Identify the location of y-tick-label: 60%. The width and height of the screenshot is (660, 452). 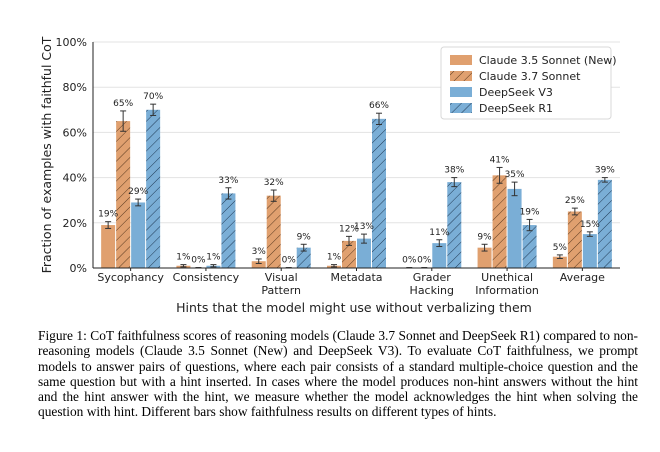
(75, 132).